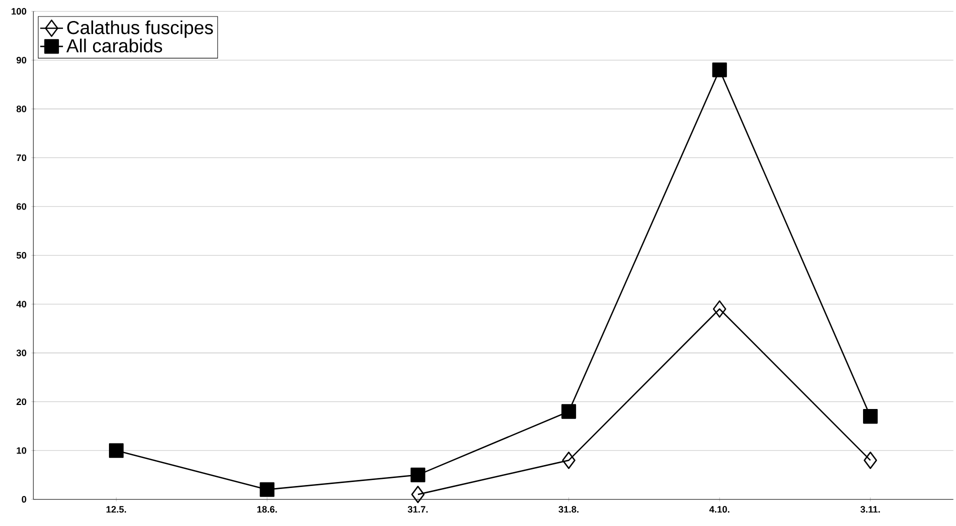 The height and width of the screenshot is (526, 956). What do you see at coordinates (24, 499) in the screenshot?
I see `y-tick-label: 0` at bounding box center [24, 499].